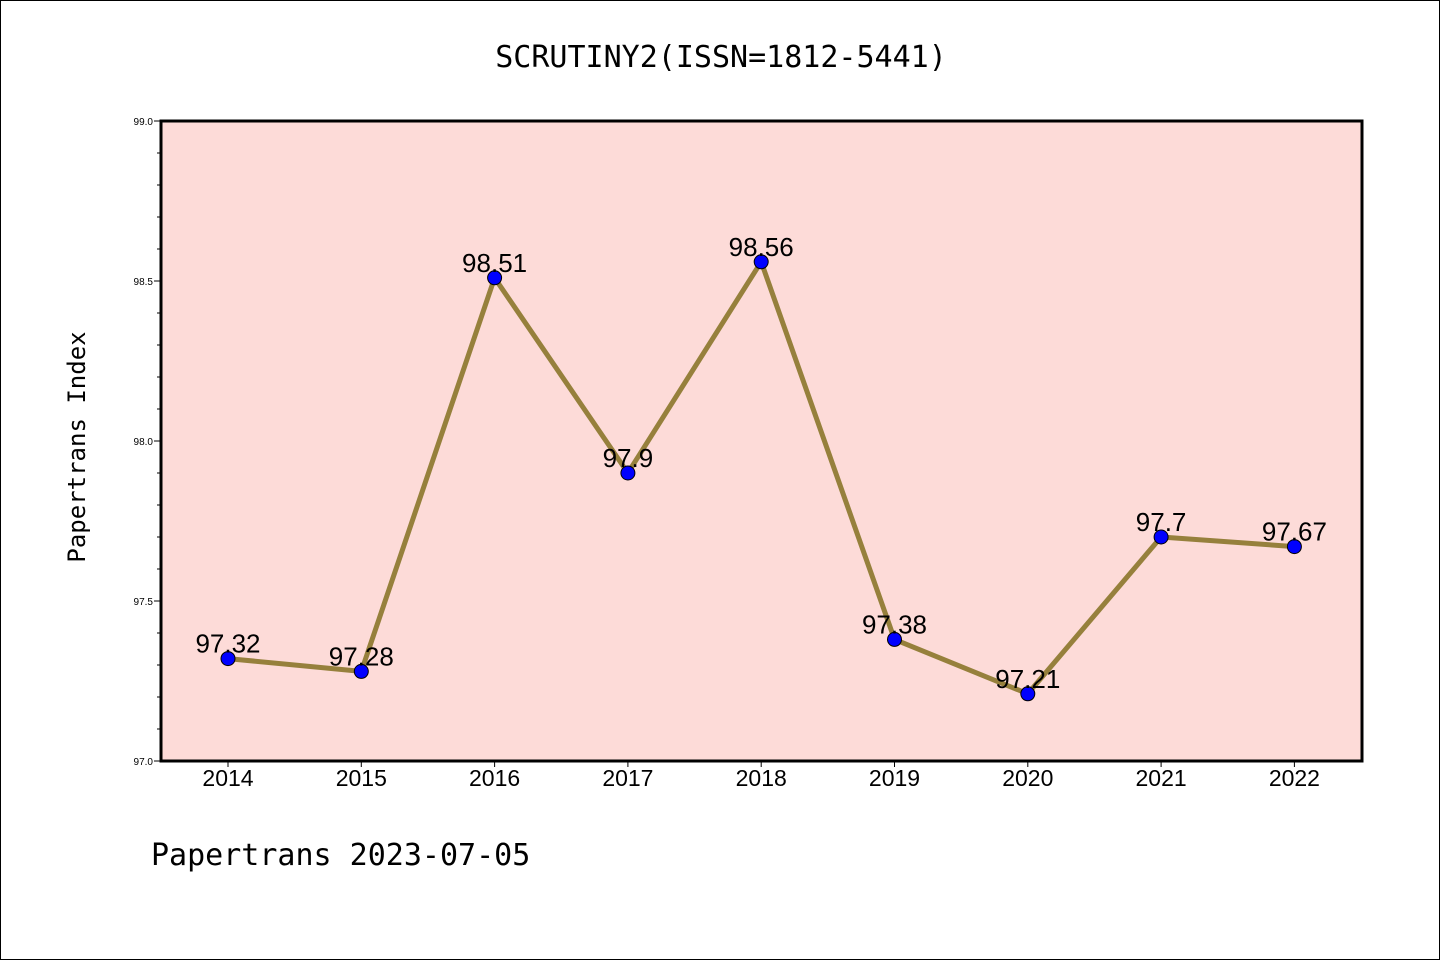  I want to click on y-tick-label: 99.0, so click(144, 122).